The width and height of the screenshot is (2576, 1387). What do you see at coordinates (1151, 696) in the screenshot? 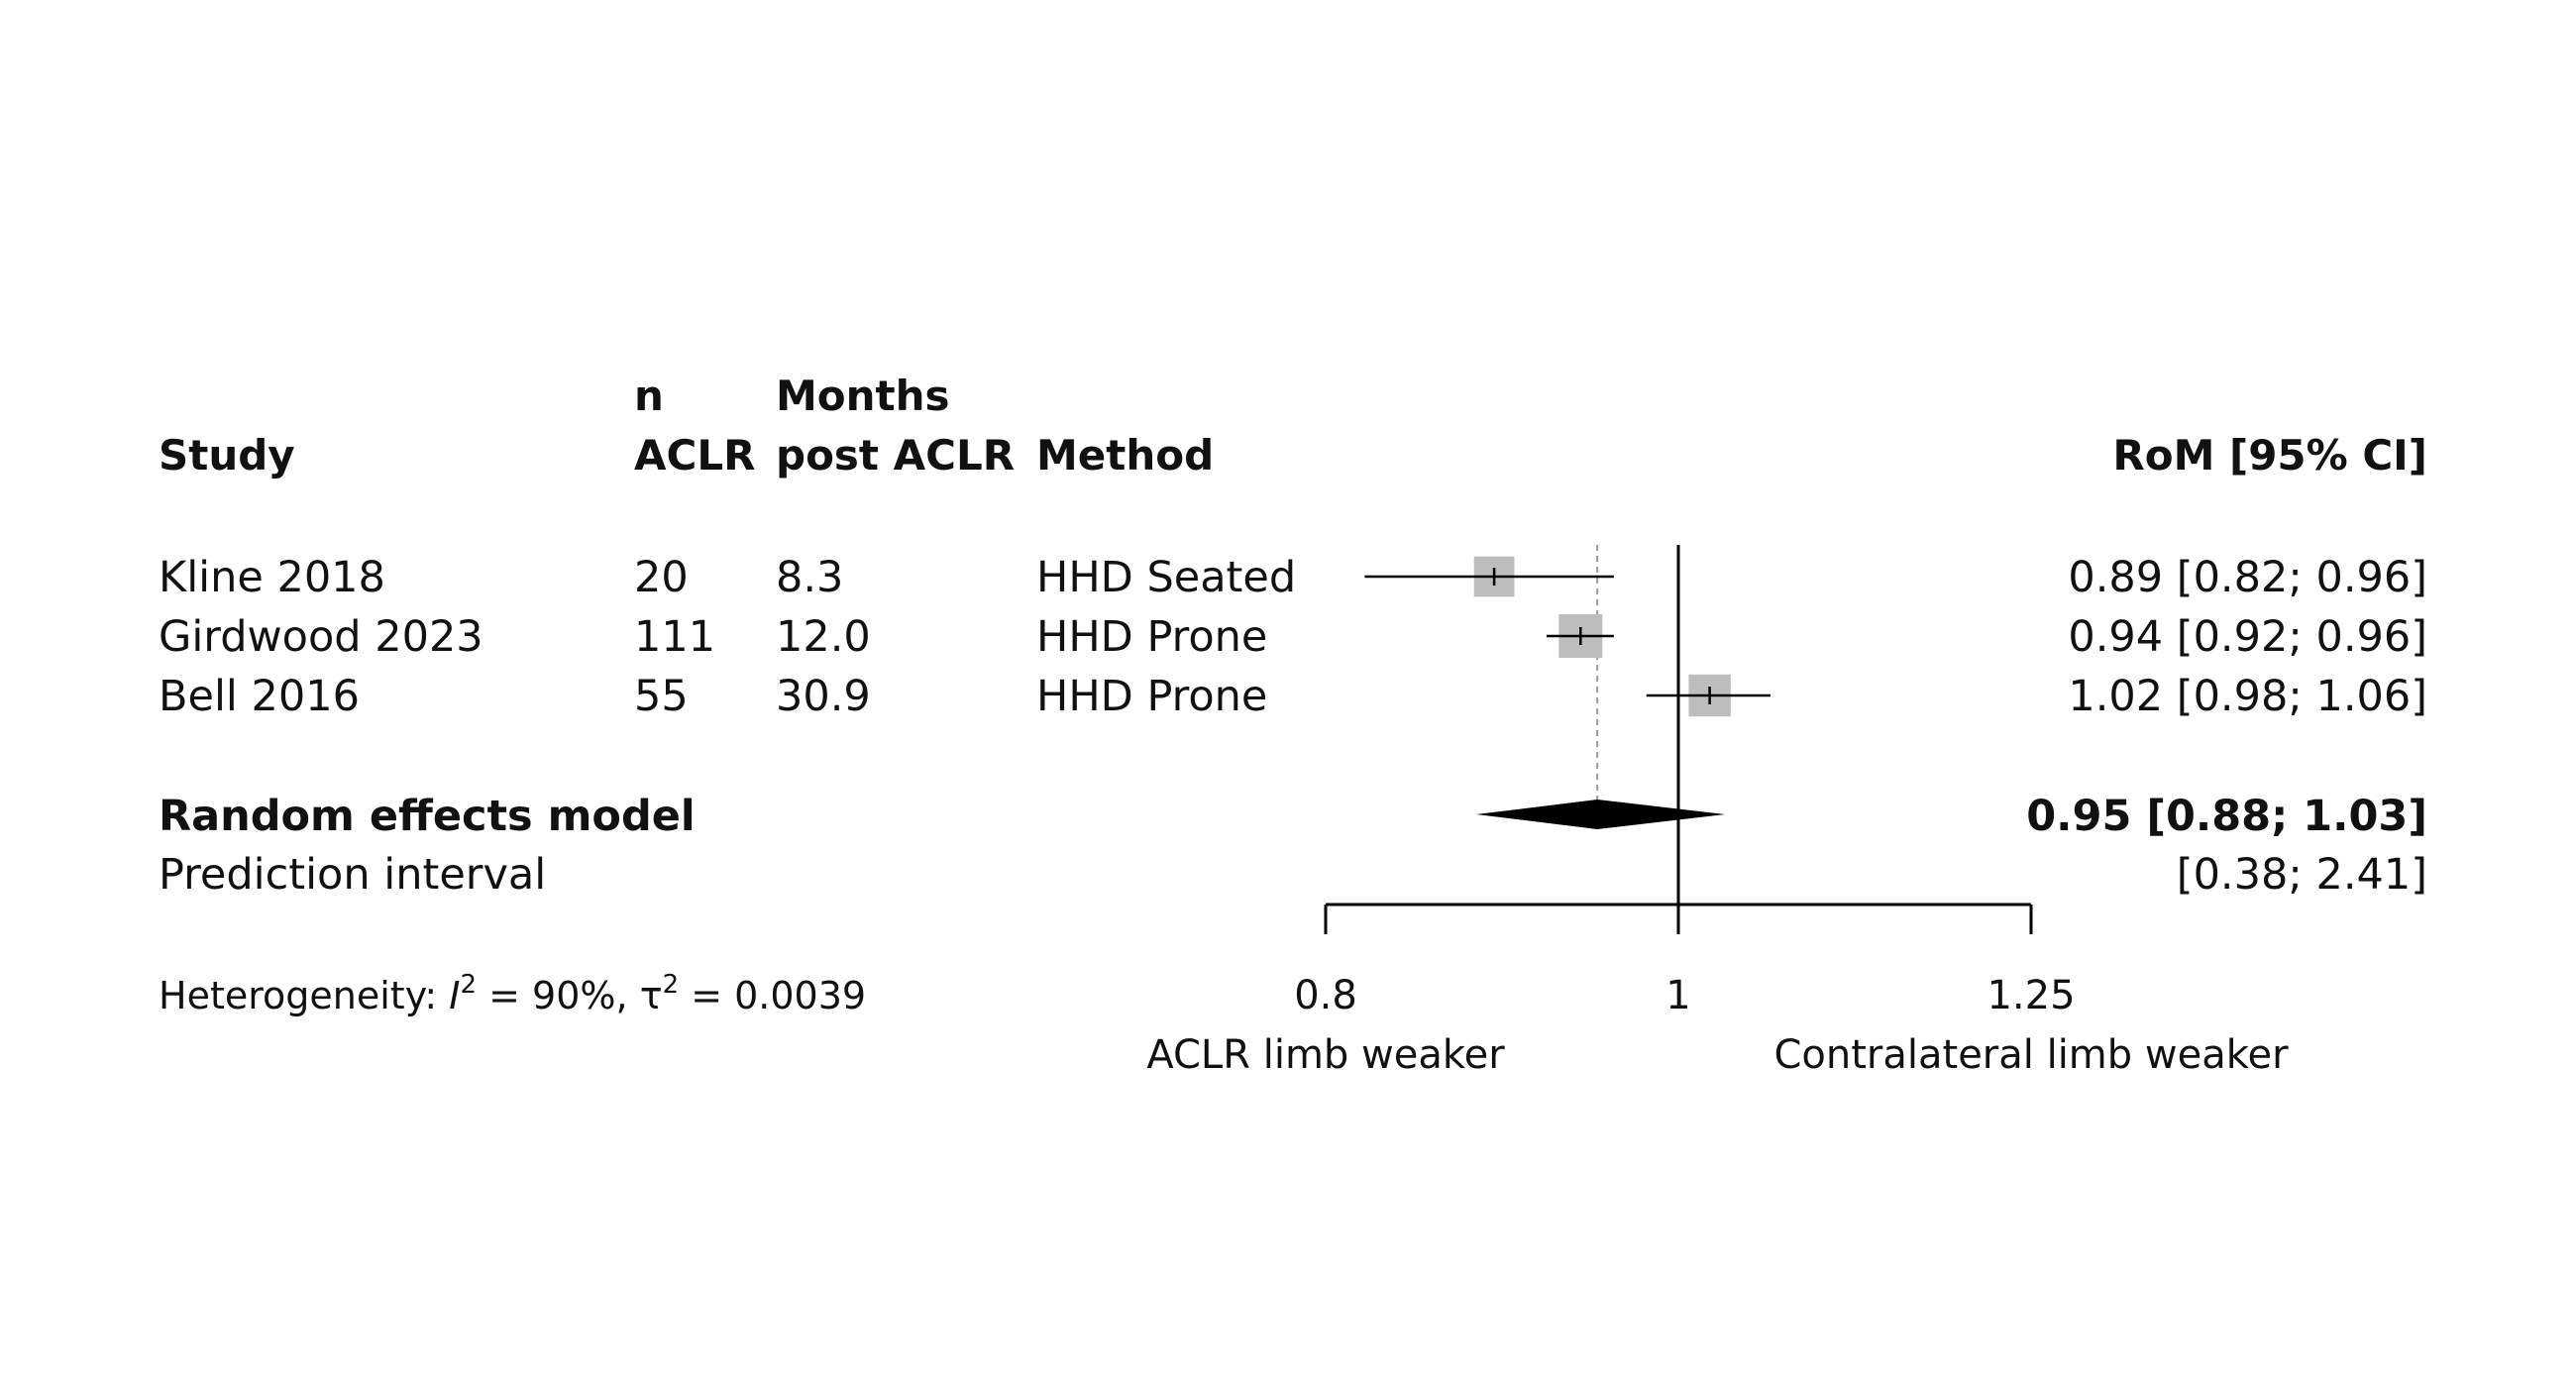
I see `study-method-3: HHD Prone` at bounding box center [1151, 696].